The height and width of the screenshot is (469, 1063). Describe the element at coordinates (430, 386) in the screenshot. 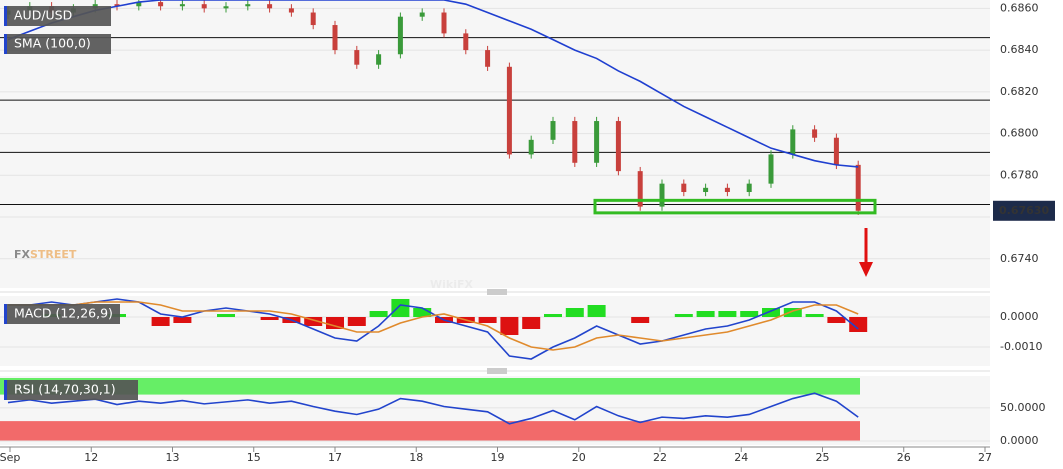

I see `overbought-zone` at that location.